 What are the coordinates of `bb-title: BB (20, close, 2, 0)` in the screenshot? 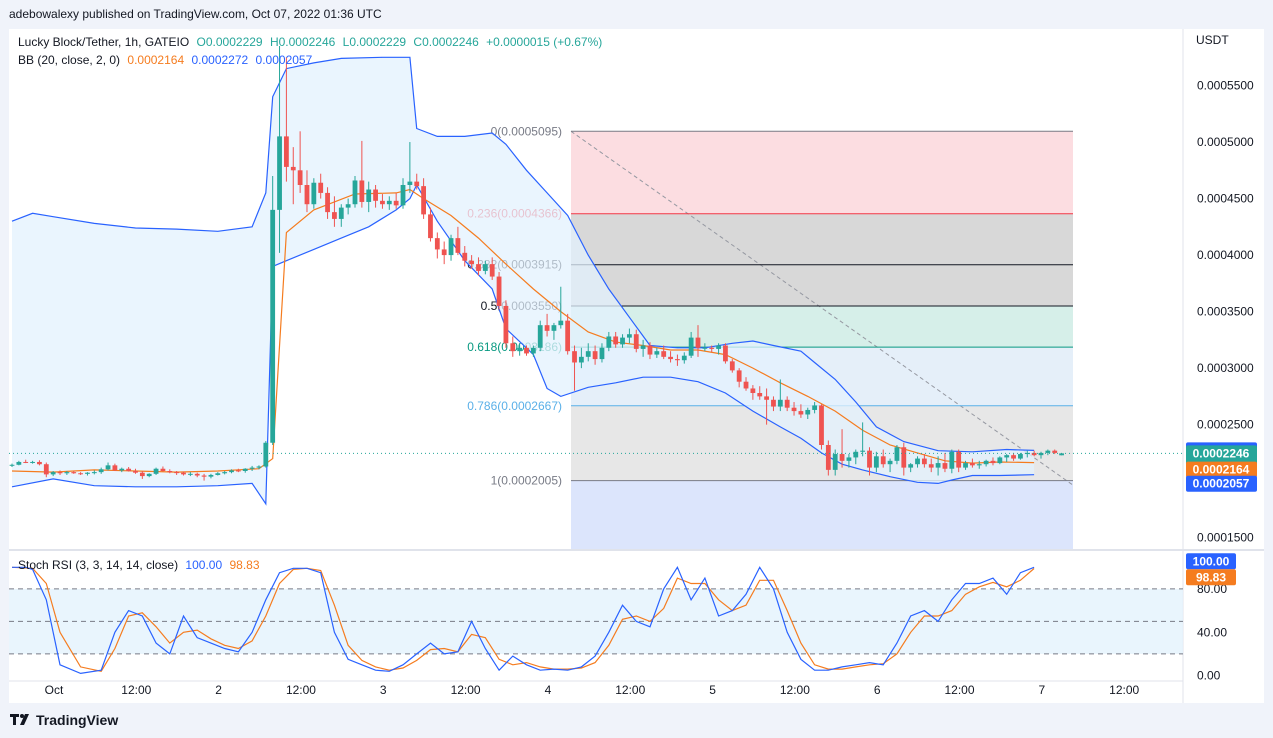 It's located at (69, 60).